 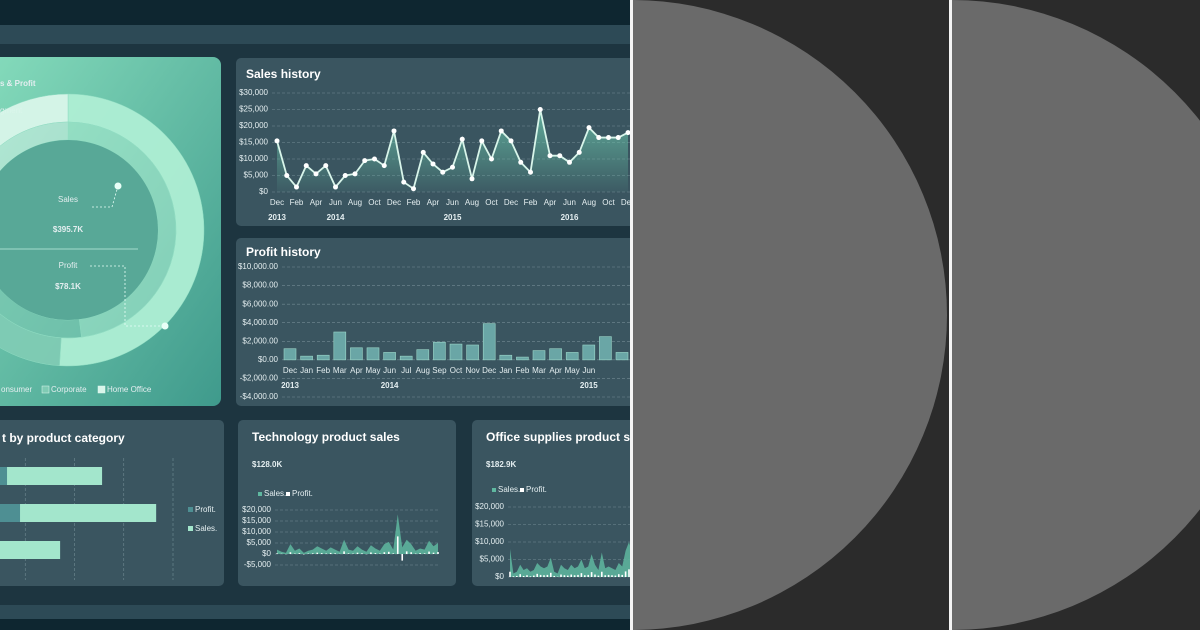 What do you see at coordinates (260, 322) in the screenshot?
I see `y-tick-label: $4,000.00` at bounding box center [260, 322].